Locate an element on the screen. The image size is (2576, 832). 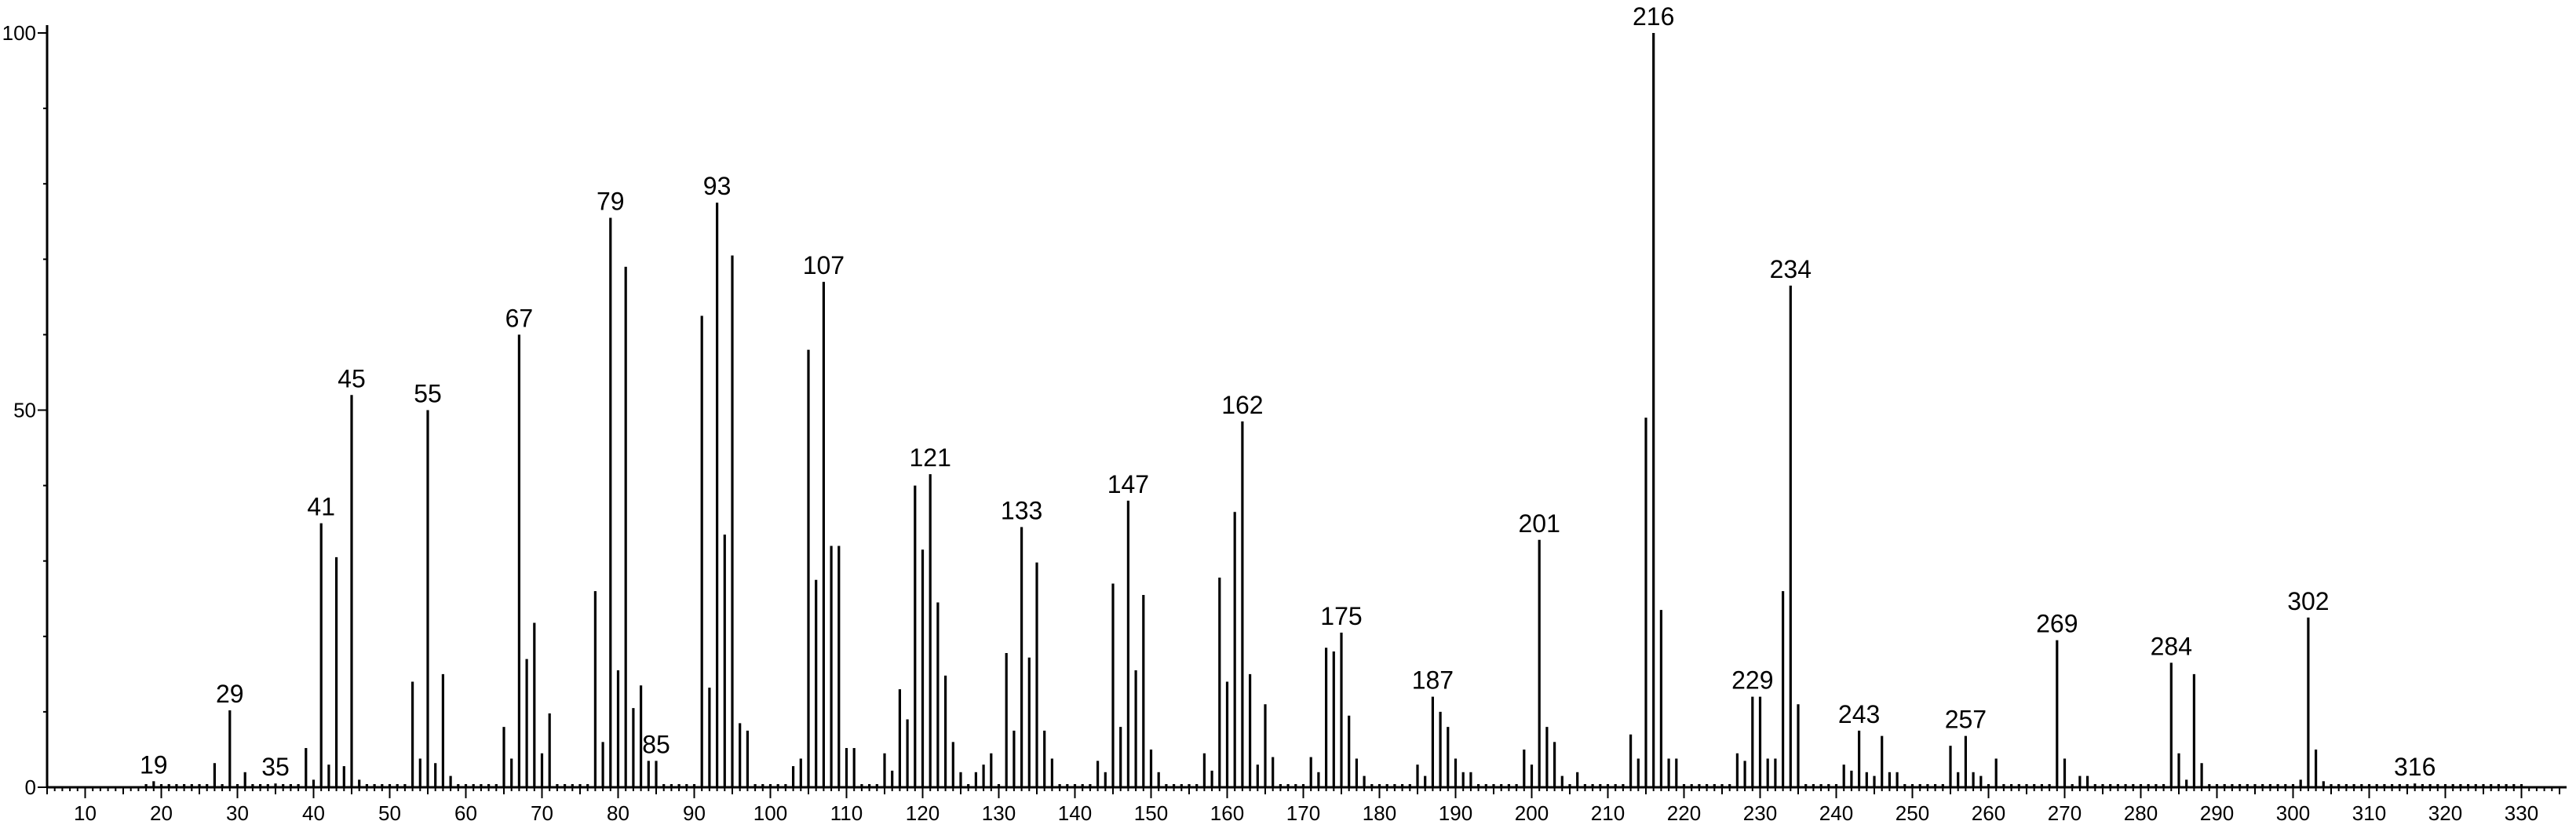
x-tick-label: 300 is located at coordinates (2293, 813).